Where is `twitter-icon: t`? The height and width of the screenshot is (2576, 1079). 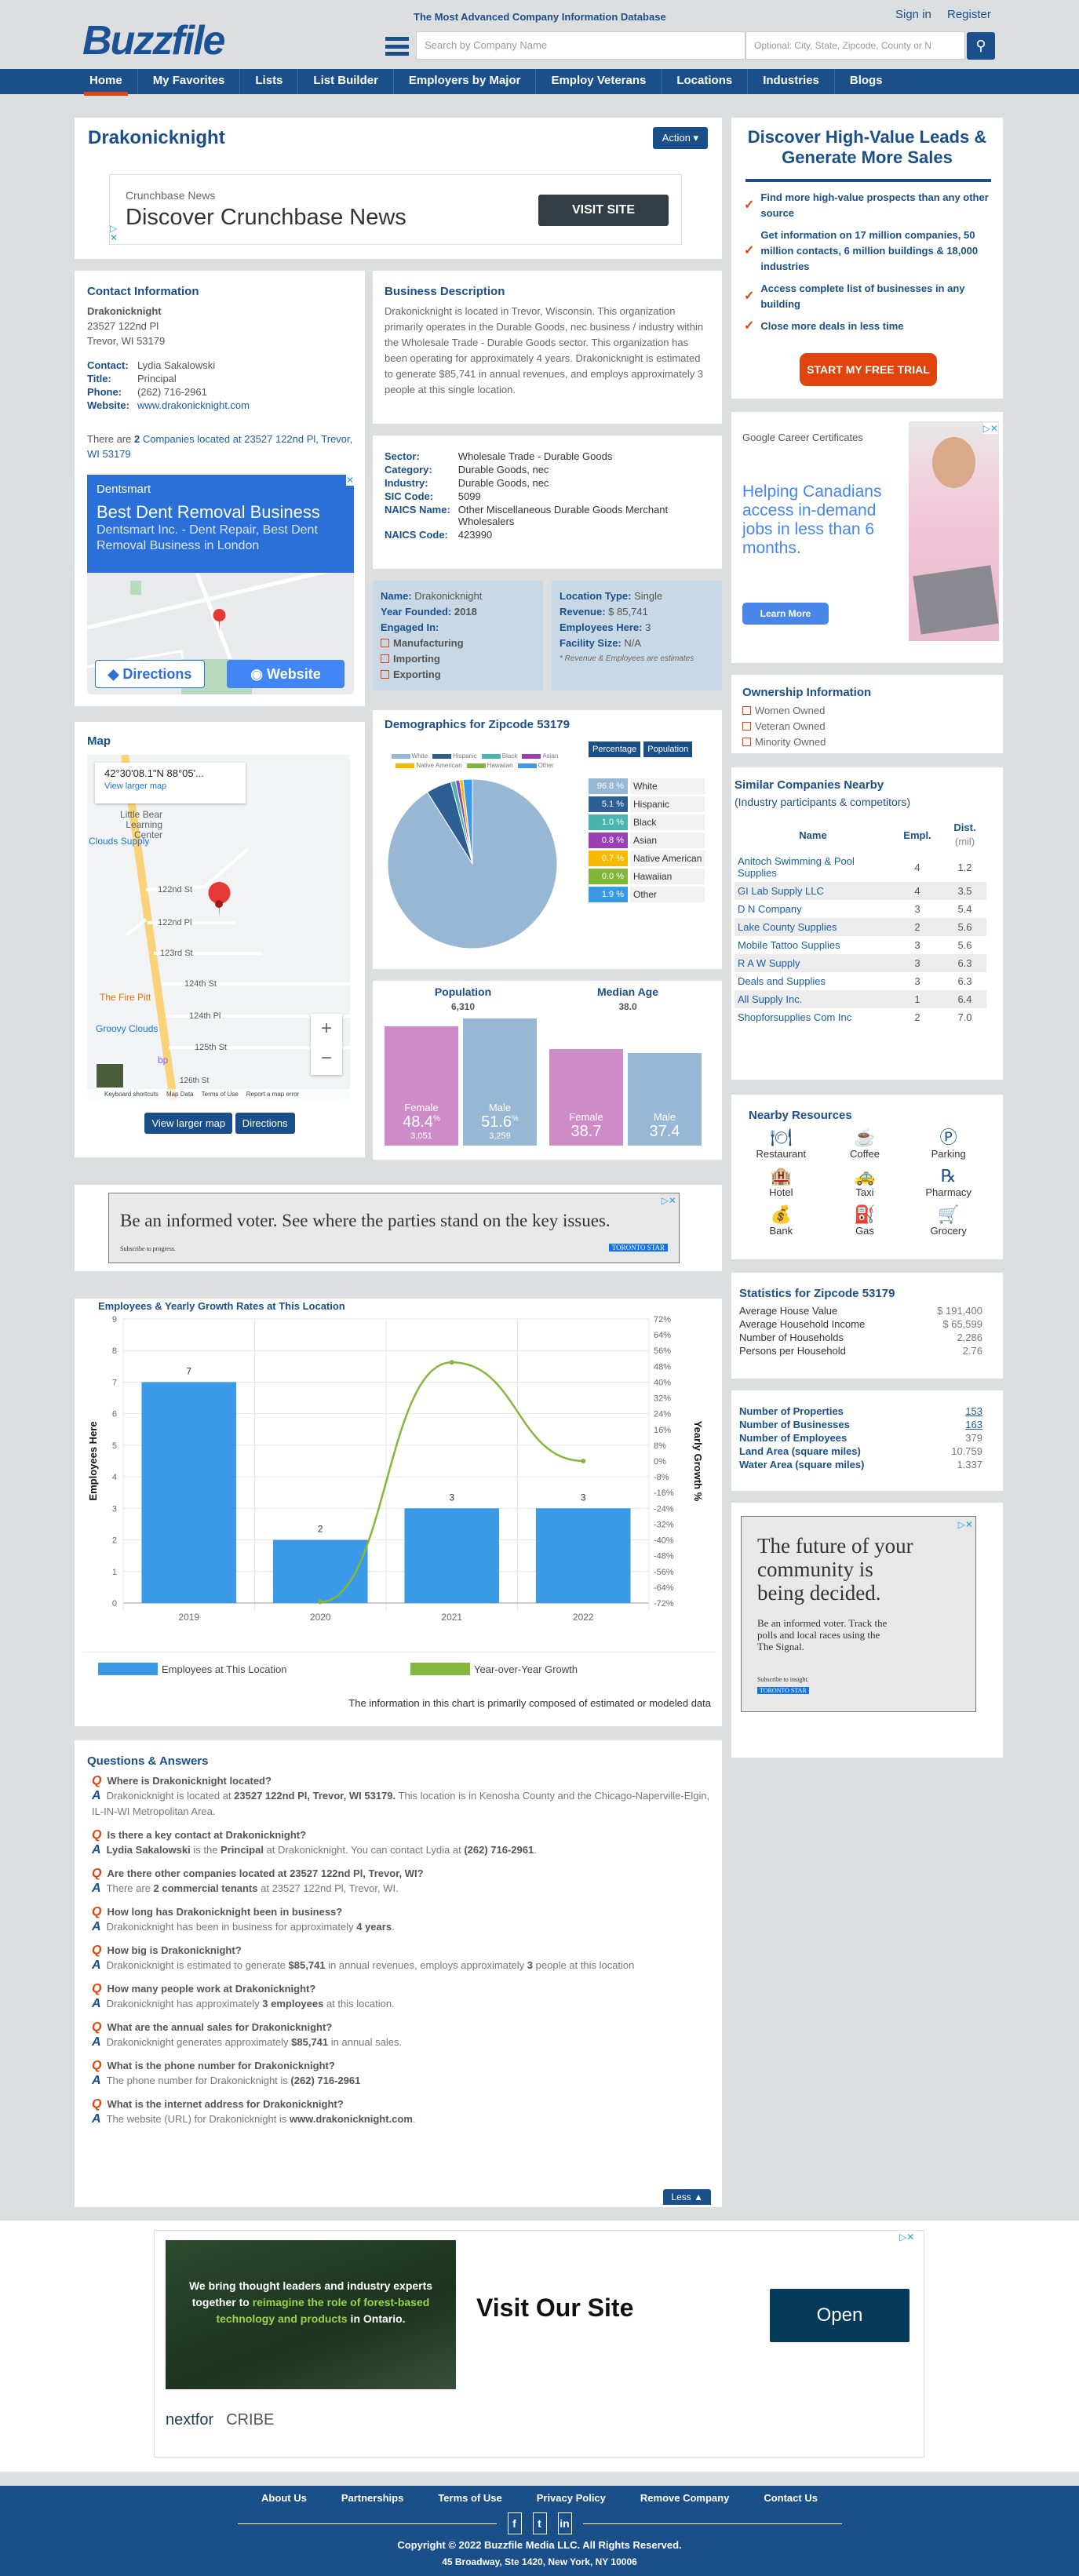
twitter-icon: t is located at coordinates (539, 2523).